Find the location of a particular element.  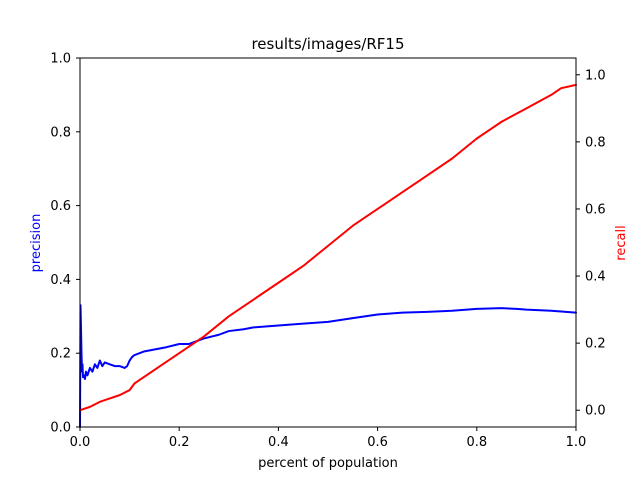

left-y-tick-label: 0.4 is located at coordinates (60, 280).